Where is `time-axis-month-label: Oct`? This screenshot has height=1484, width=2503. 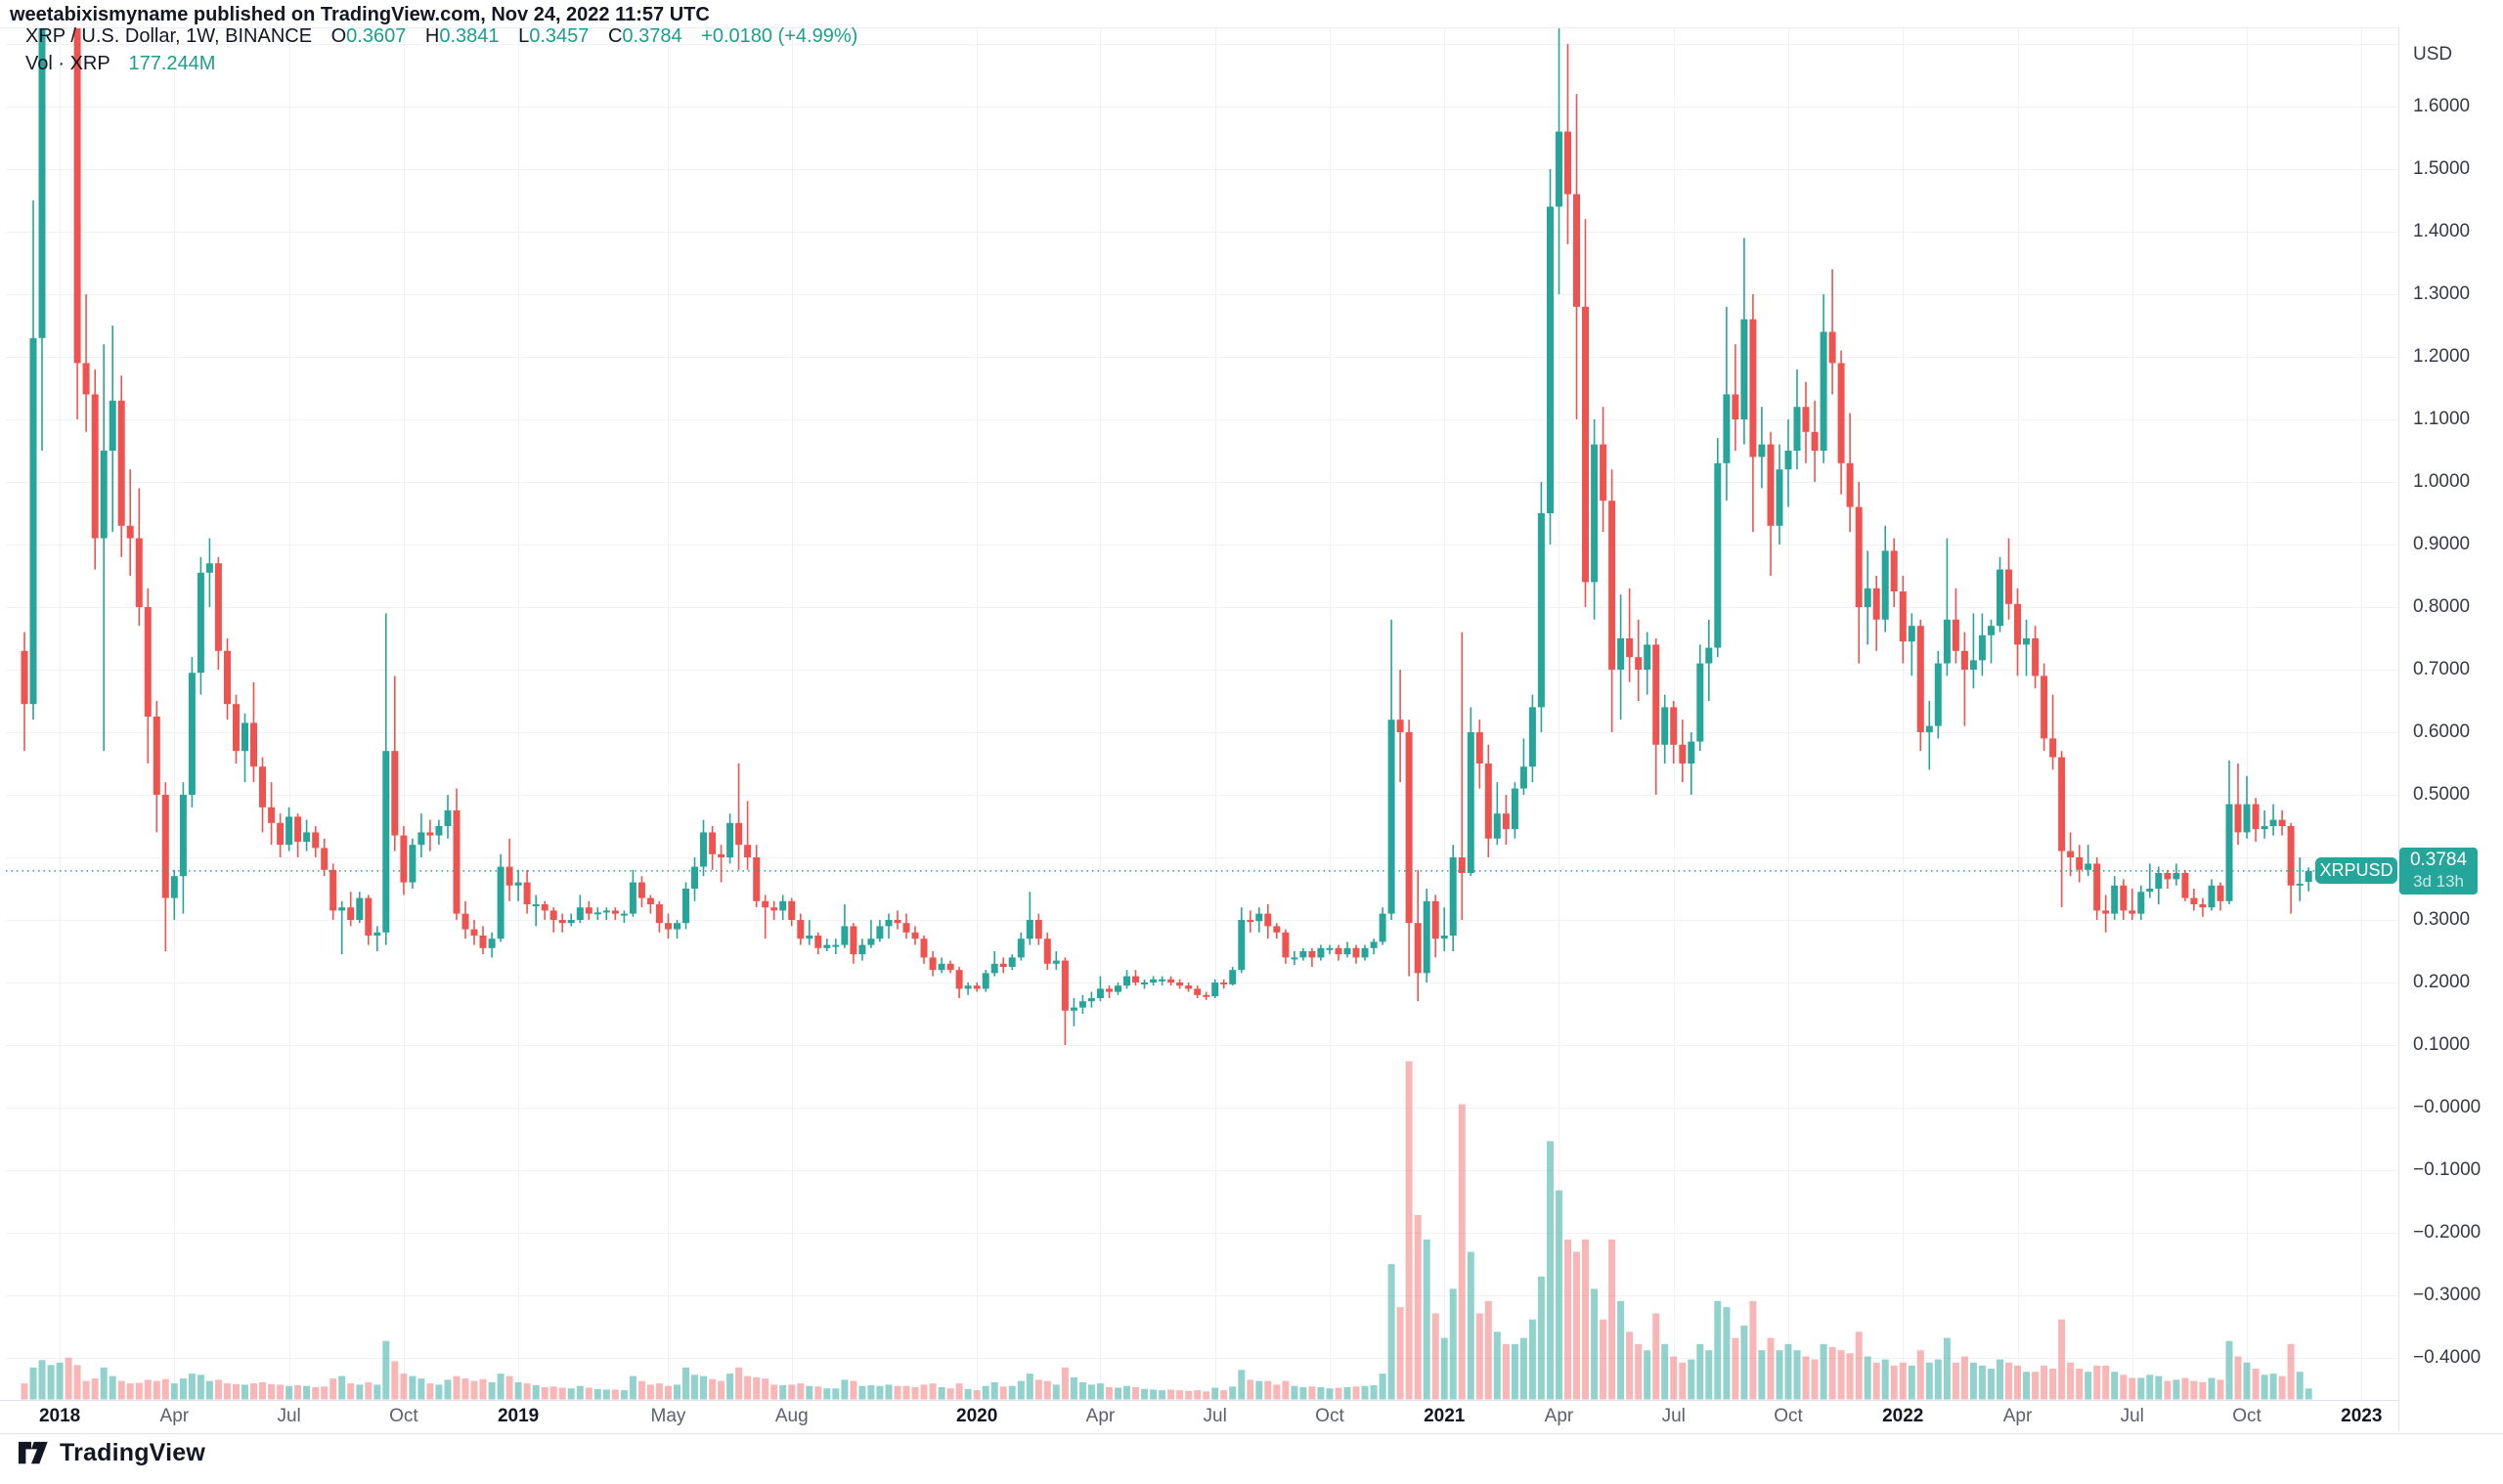 time-axis-month-label: Oct is located at coordinates (403, 1416).